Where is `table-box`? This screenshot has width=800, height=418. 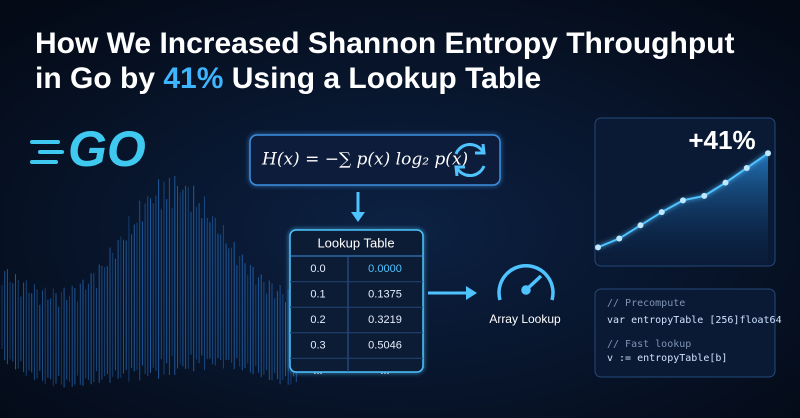
table-box is located at coordinates (356, 301).